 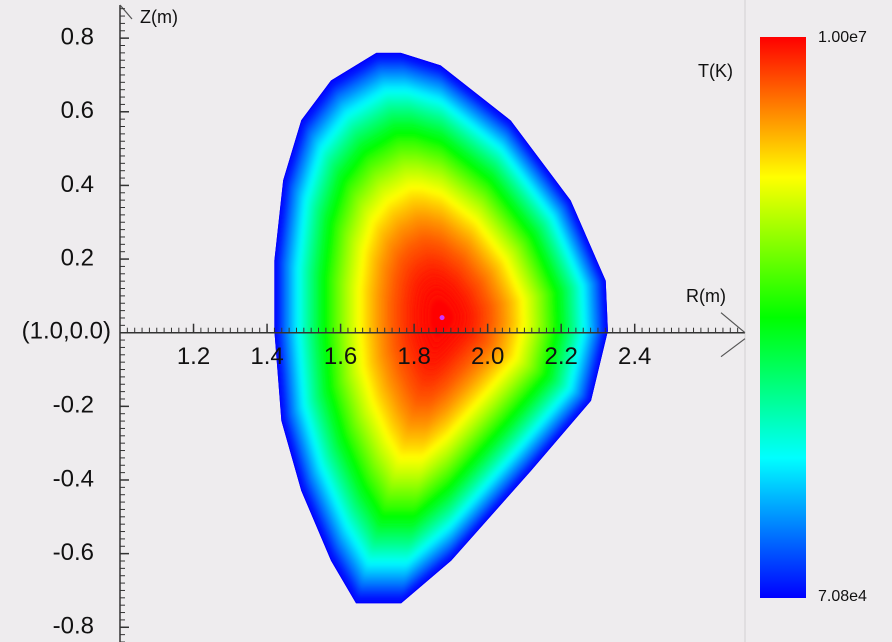 I want to click on x-tick-label: 1.4, so click(x=266, y=356).